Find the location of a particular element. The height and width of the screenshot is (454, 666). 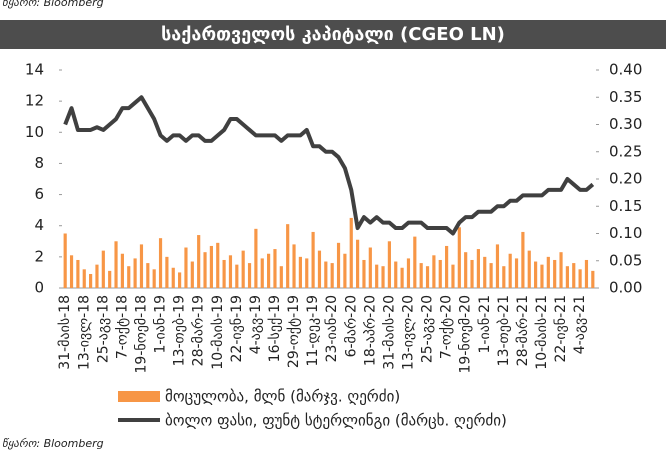

y2-tick-label: 0.25 is located at coordinates (625, 151).